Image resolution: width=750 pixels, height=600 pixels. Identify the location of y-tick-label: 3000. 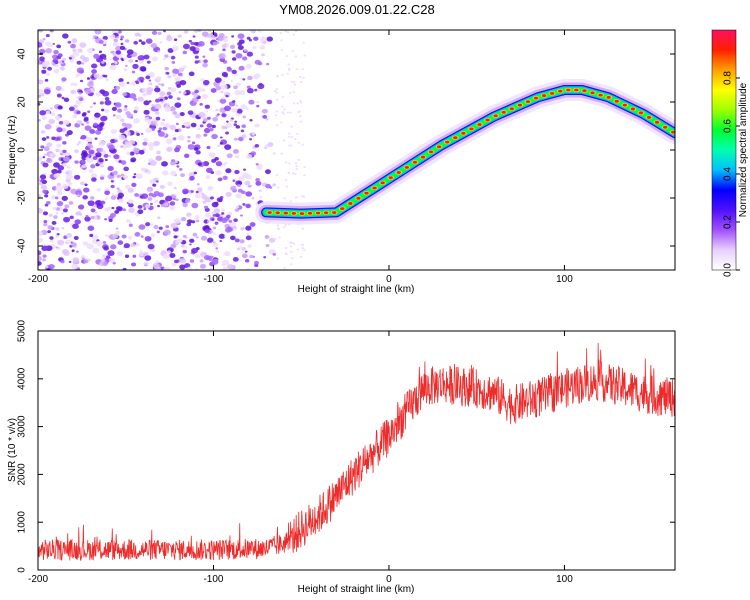
(22, 426).